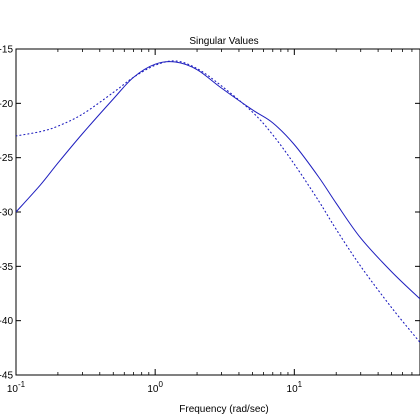 Image resolution: width=420 pixels, height=420 pixels. Describe the element at coordinates (155, 387) in the screenshot. I see `x-tick-label: 10⁰` at that location.